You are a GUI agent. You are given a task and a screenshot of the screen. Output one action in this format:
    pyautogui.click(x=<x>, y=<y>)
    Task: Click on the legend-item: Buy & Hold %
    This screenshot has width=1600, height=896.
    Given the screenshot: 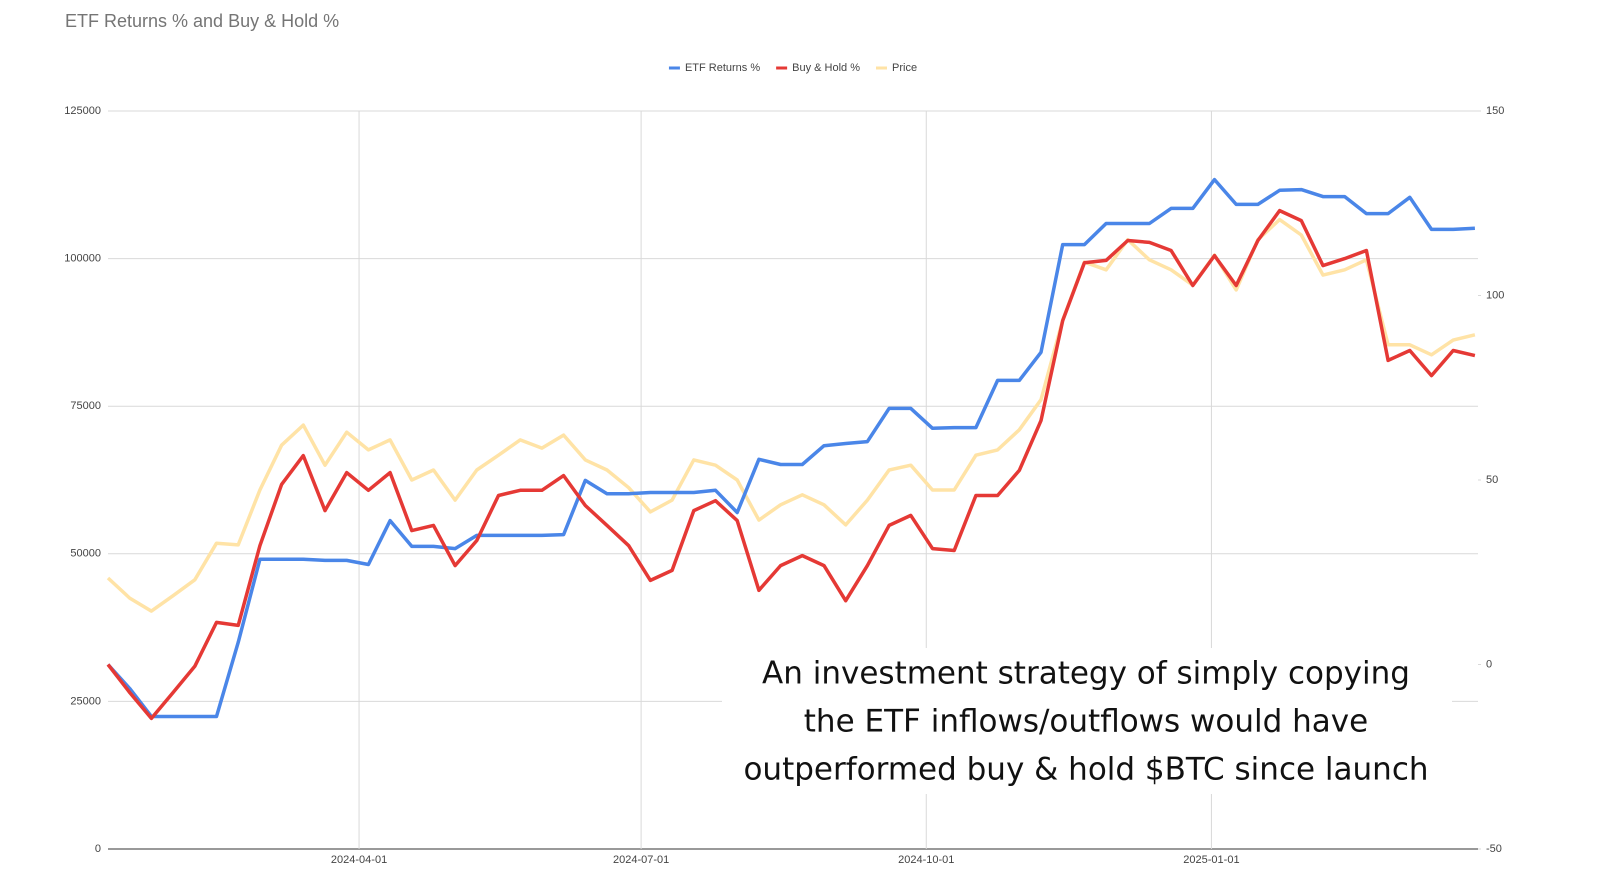 What is the action you would take?
    pyautogui.click(x=818, y=68)
    